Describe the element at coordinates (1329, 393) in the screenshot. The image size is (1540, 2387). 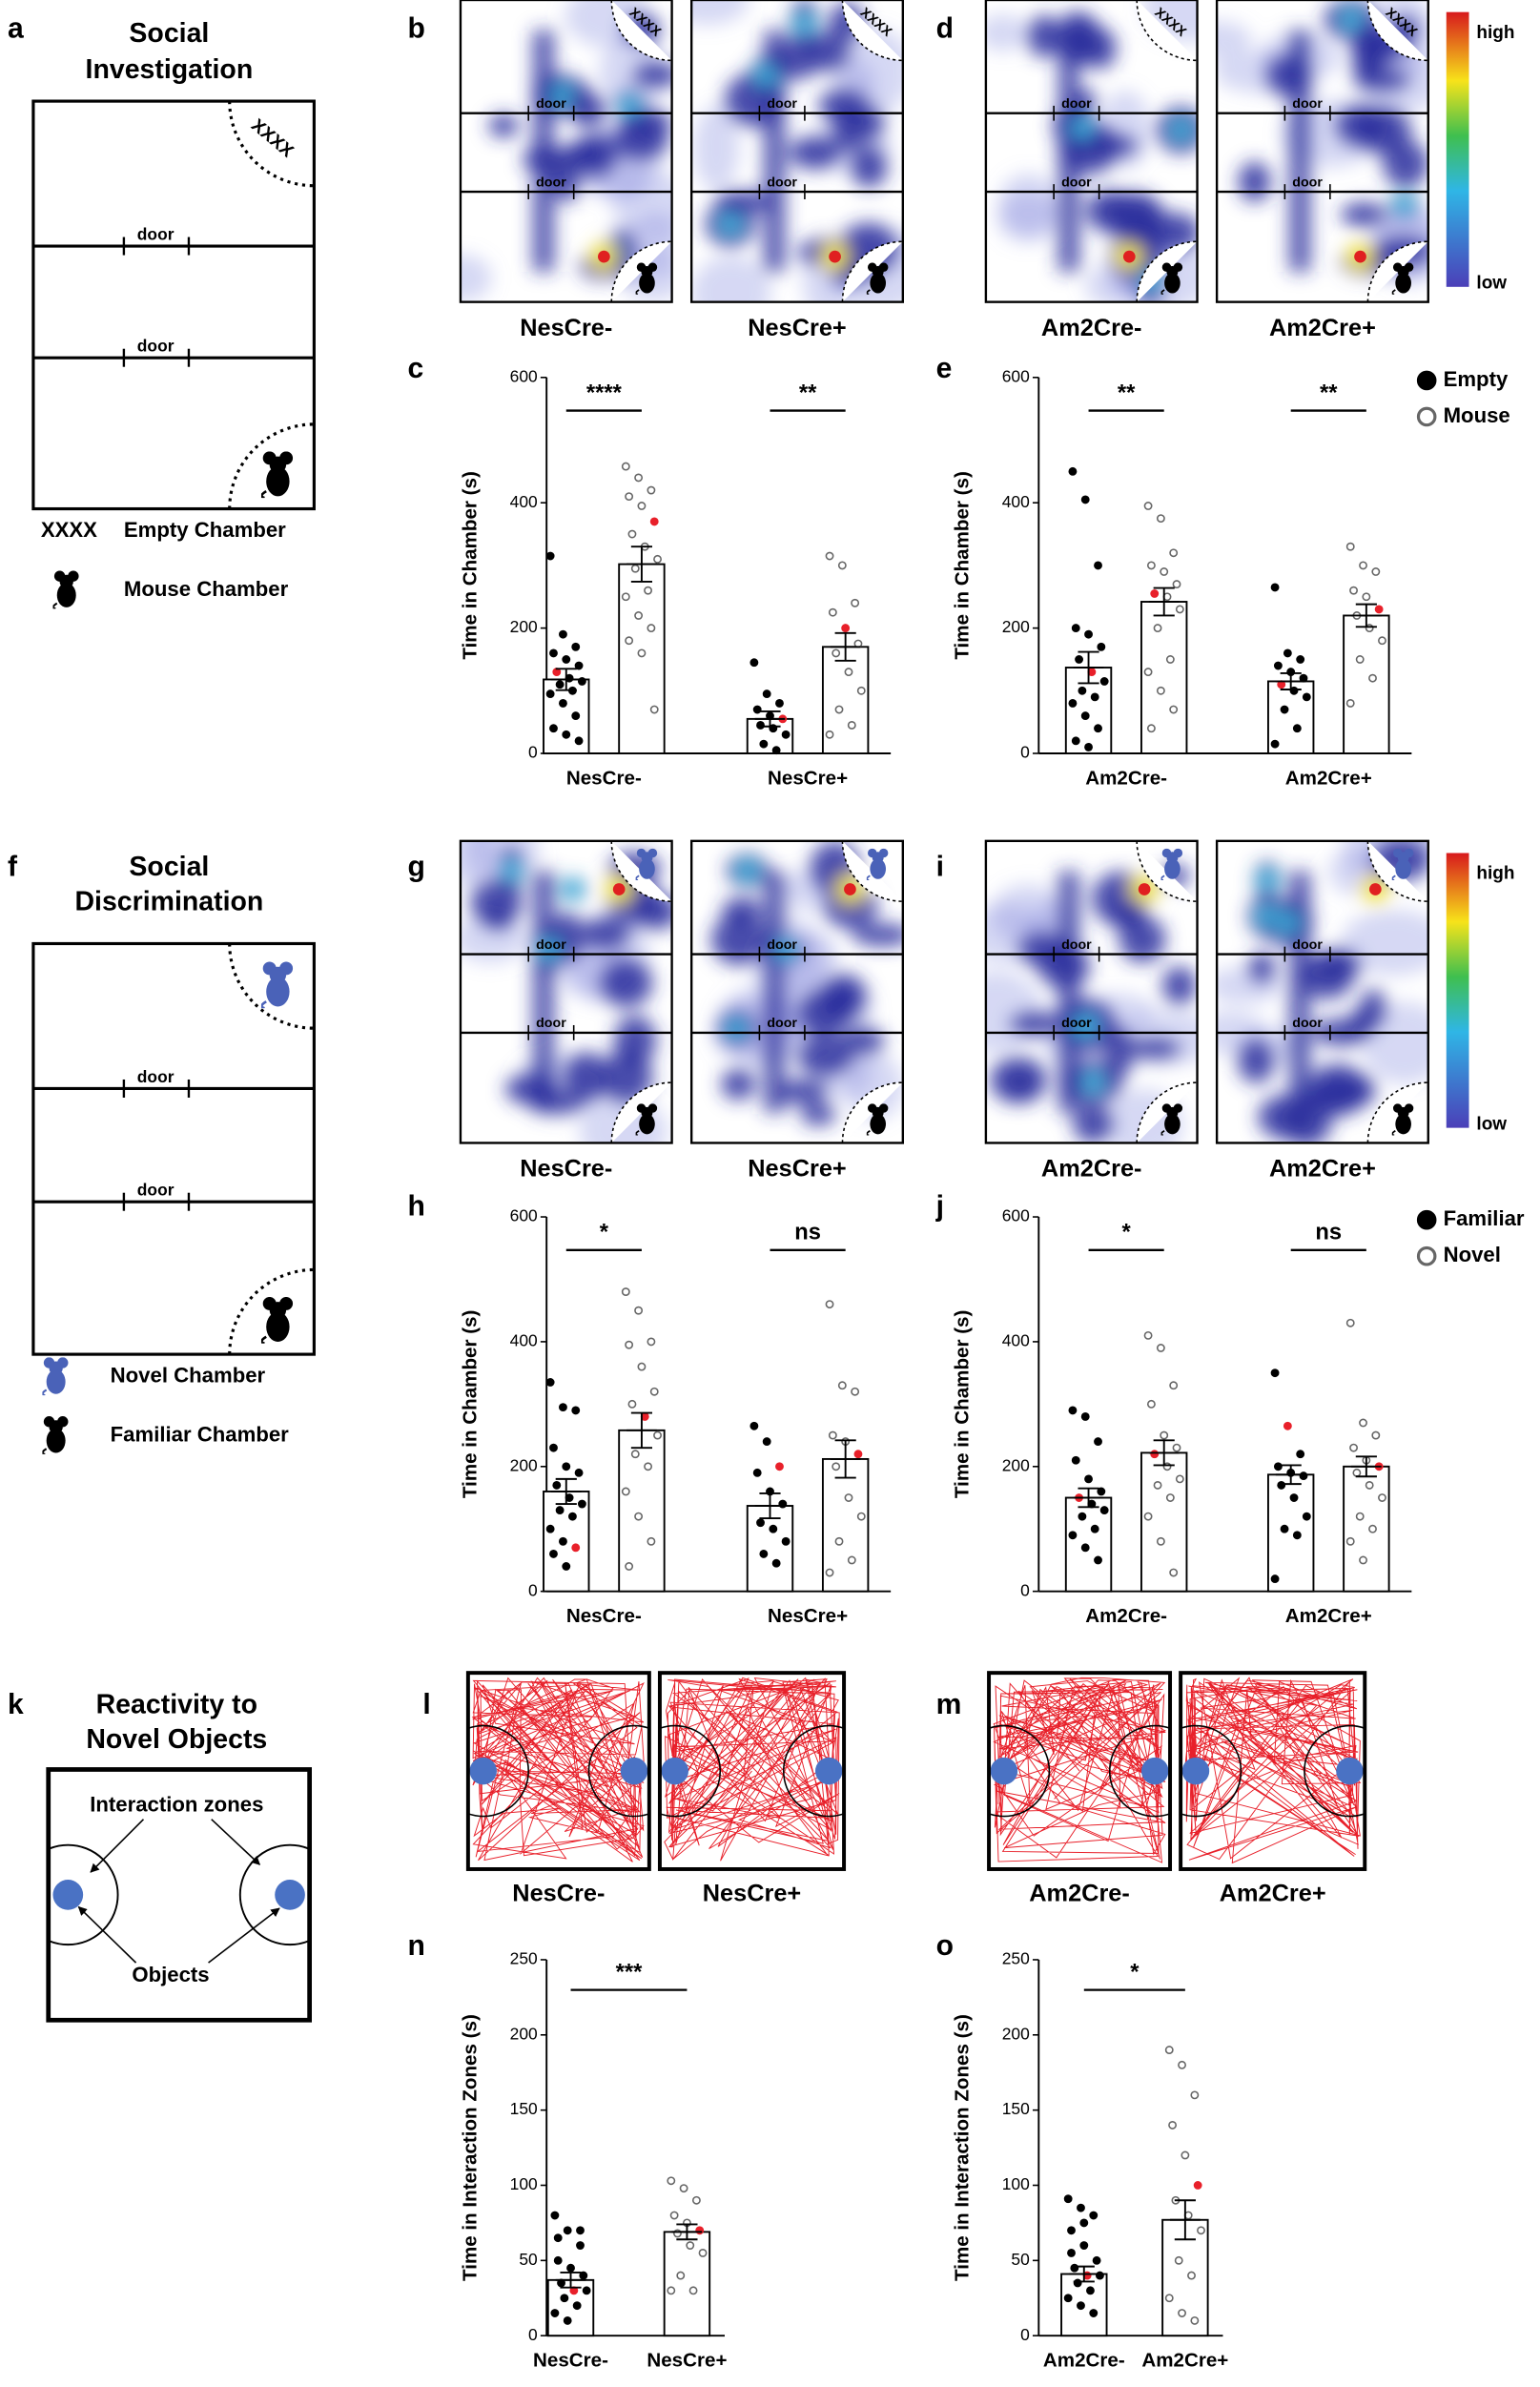
I see `label: **` at that location.